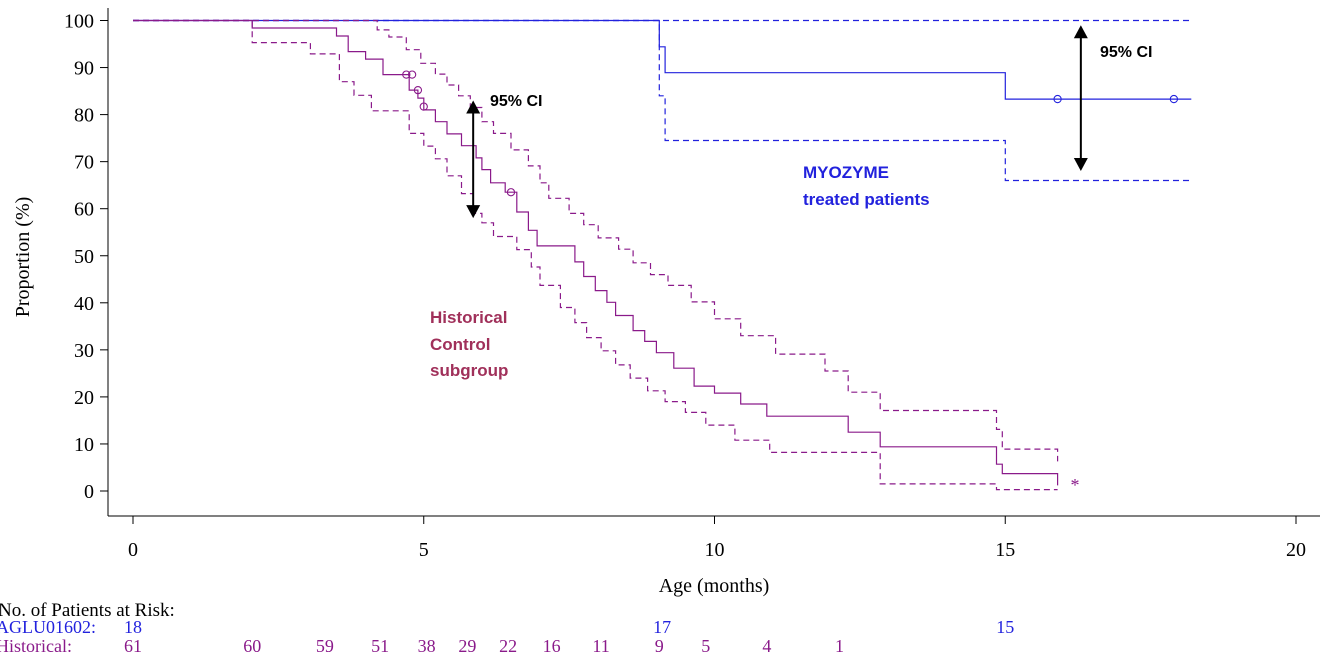 The image size is (1332, 658). Describe the element at coordinates (427, 646) in the screenshot. I see `risk-value: 38` at that location.